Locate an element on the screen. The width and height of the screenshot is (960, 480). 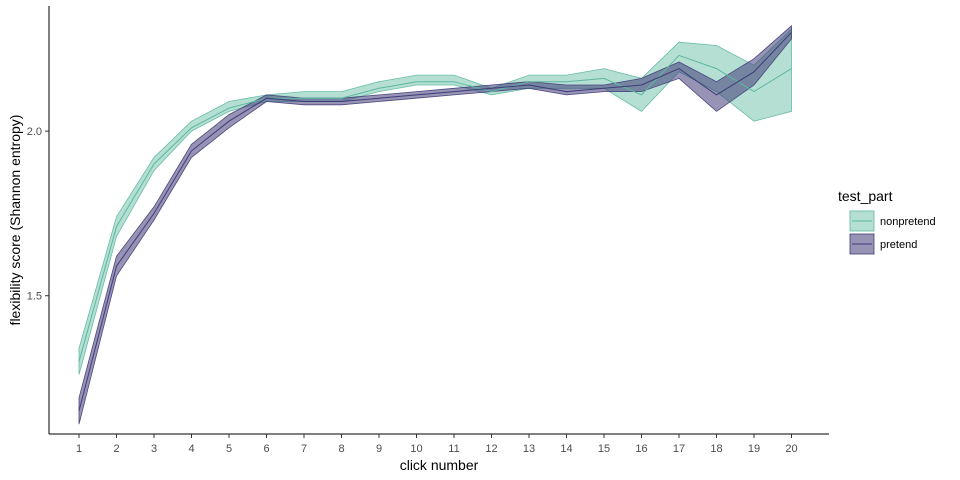
x-tick-label: 18 is located at coordinates (716, 449).